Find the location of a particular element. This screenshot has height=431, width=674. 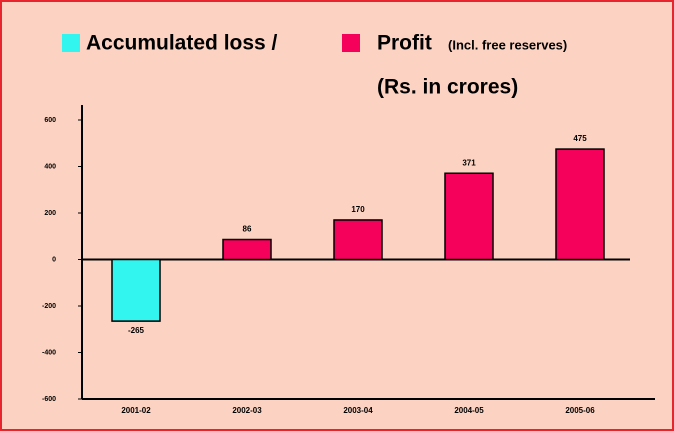

y-tick-label: 0 is located at coordinates (54, 259).